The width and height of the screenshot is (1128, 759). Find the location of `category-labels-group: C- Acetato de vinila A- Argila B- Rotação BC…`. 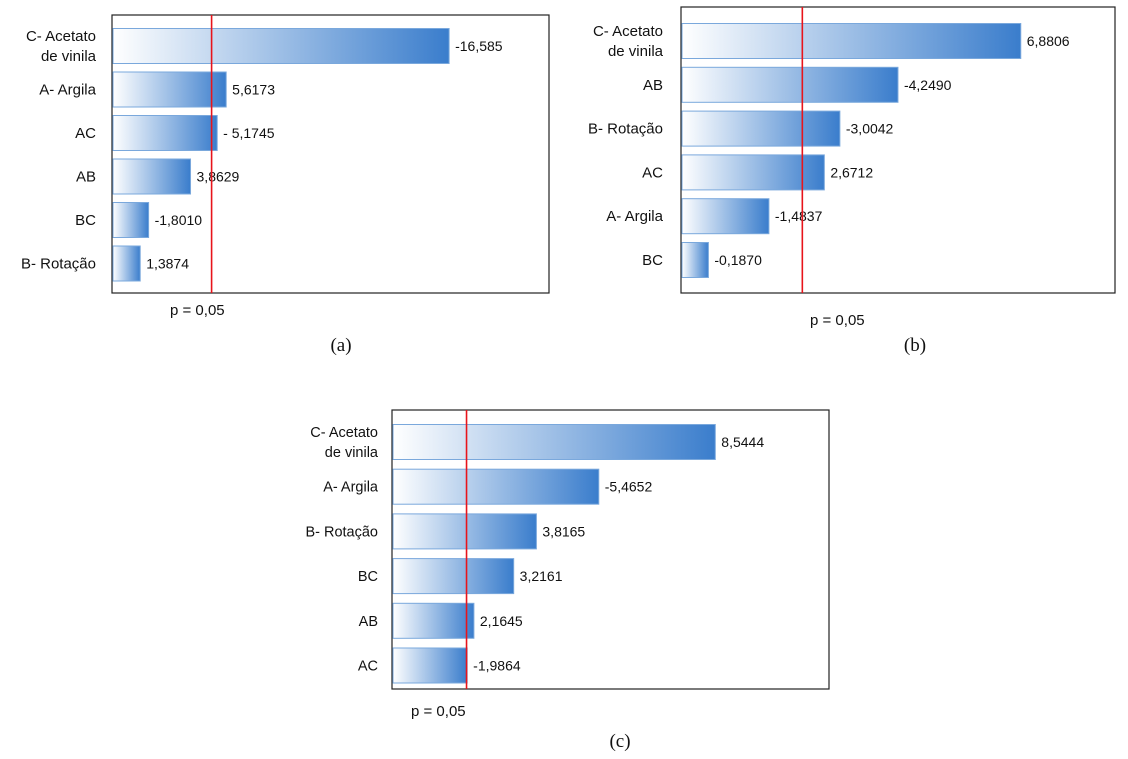

category-labels-group: C- Acetato de vinila A- Argila B- Rotação BC… is located at coordinates (341, 550).